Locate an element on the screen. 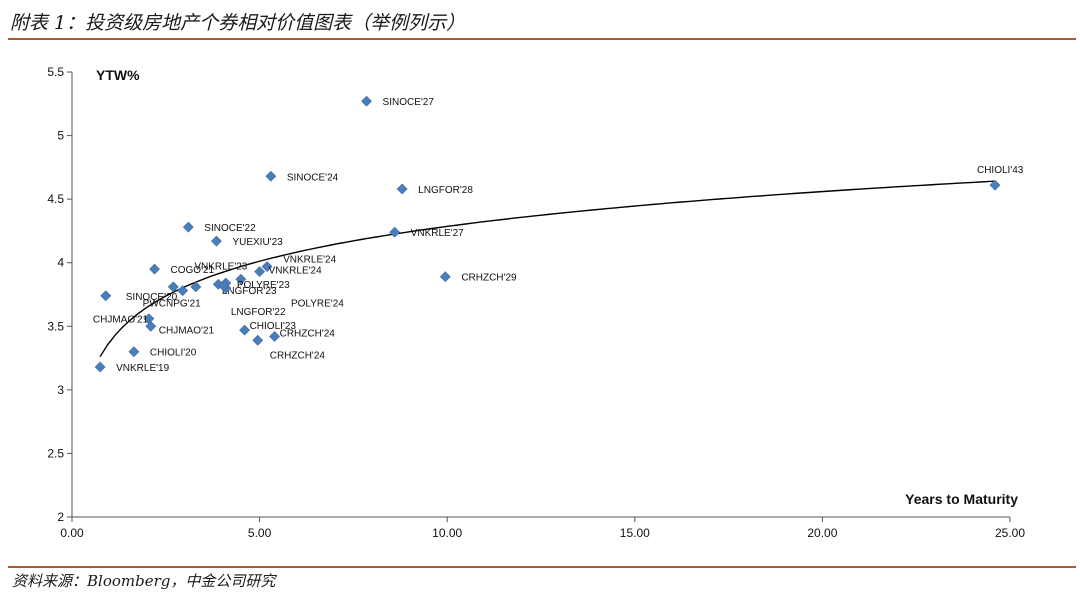 The width and height of the screenshot is (1080, 594). data-point-label: POLYRE'23 is located at coordinates (263, 285).